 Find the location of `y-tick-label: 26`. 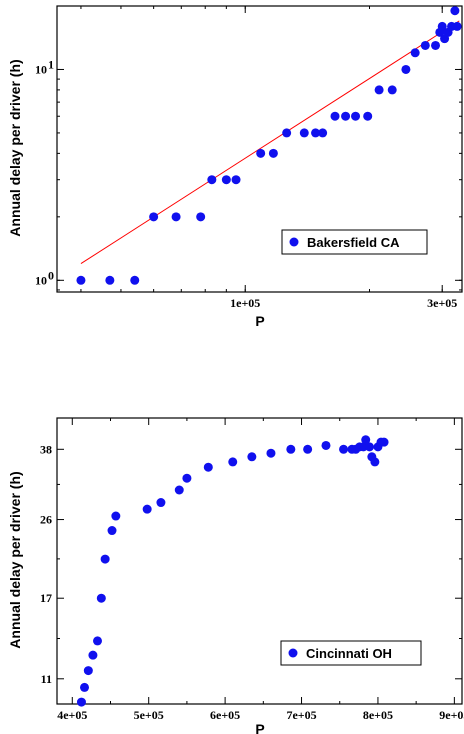

y-tick-label: 26 is located at coordinates (46, 520).